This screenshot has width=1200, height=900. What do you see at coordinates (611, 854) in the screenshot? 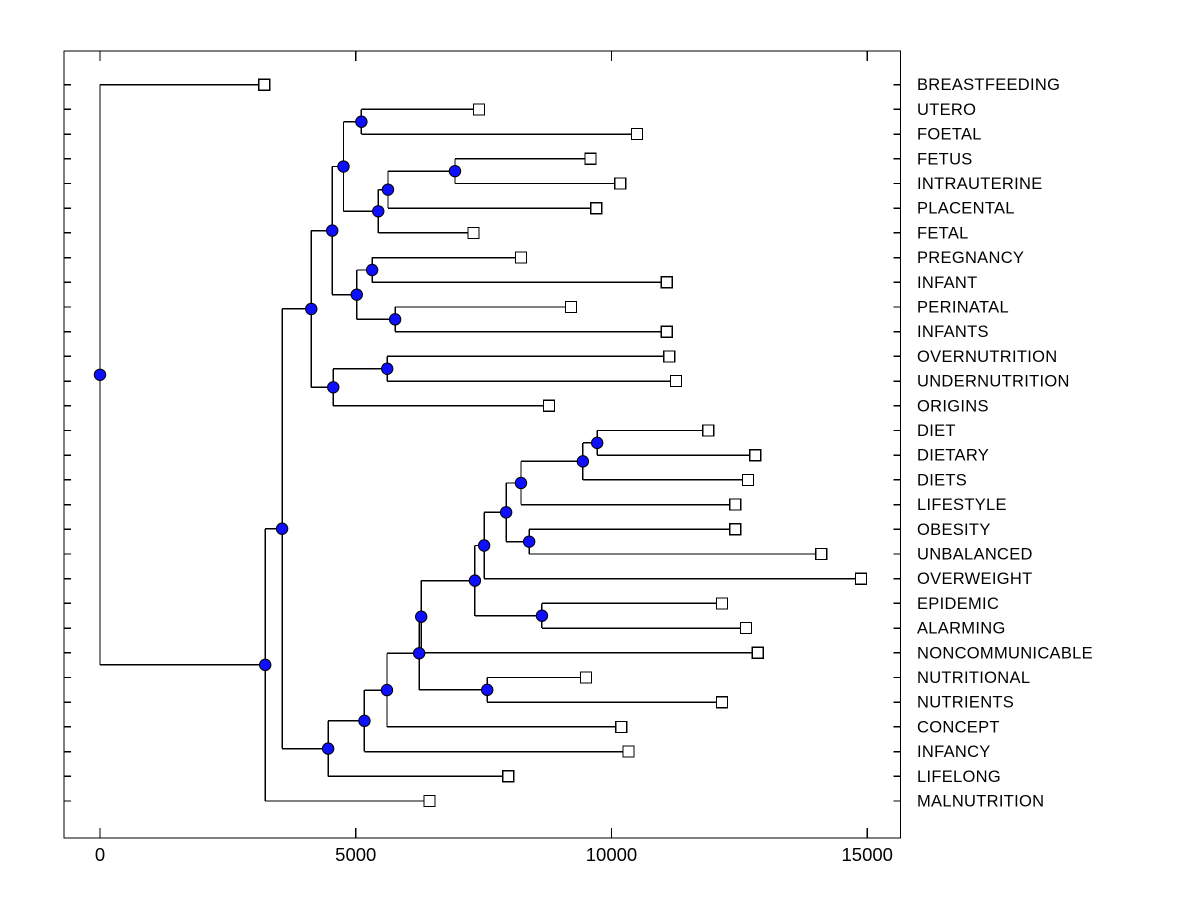
I see `x-axis-tick-label: 10000` at bounding box center [611, 854].